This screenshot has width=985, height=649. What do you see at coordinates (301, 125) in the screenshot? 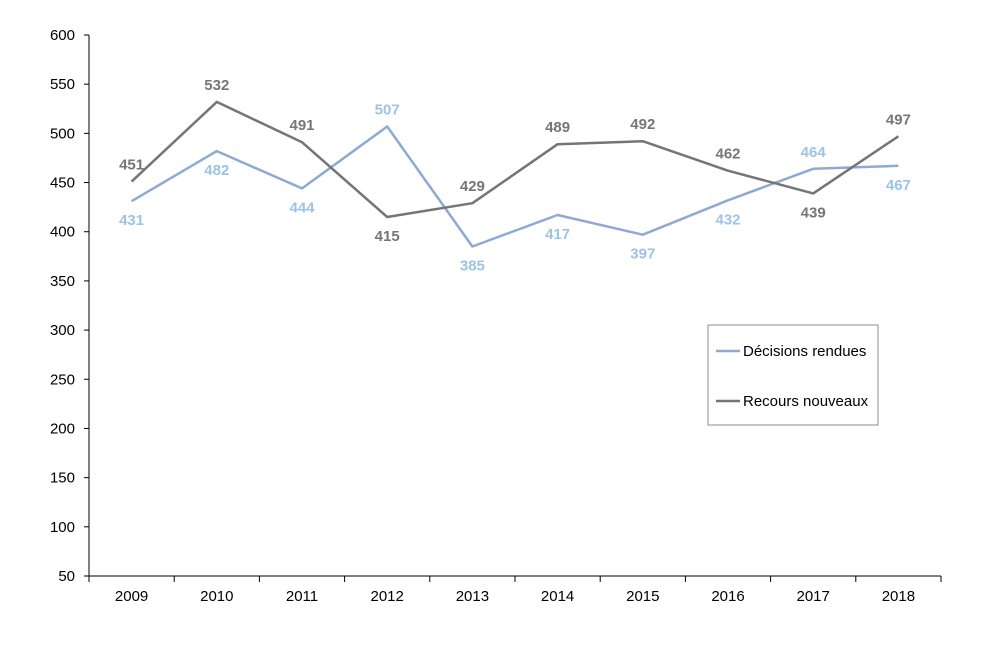
I see `data-label: 491` at bounding box center [301, 125].